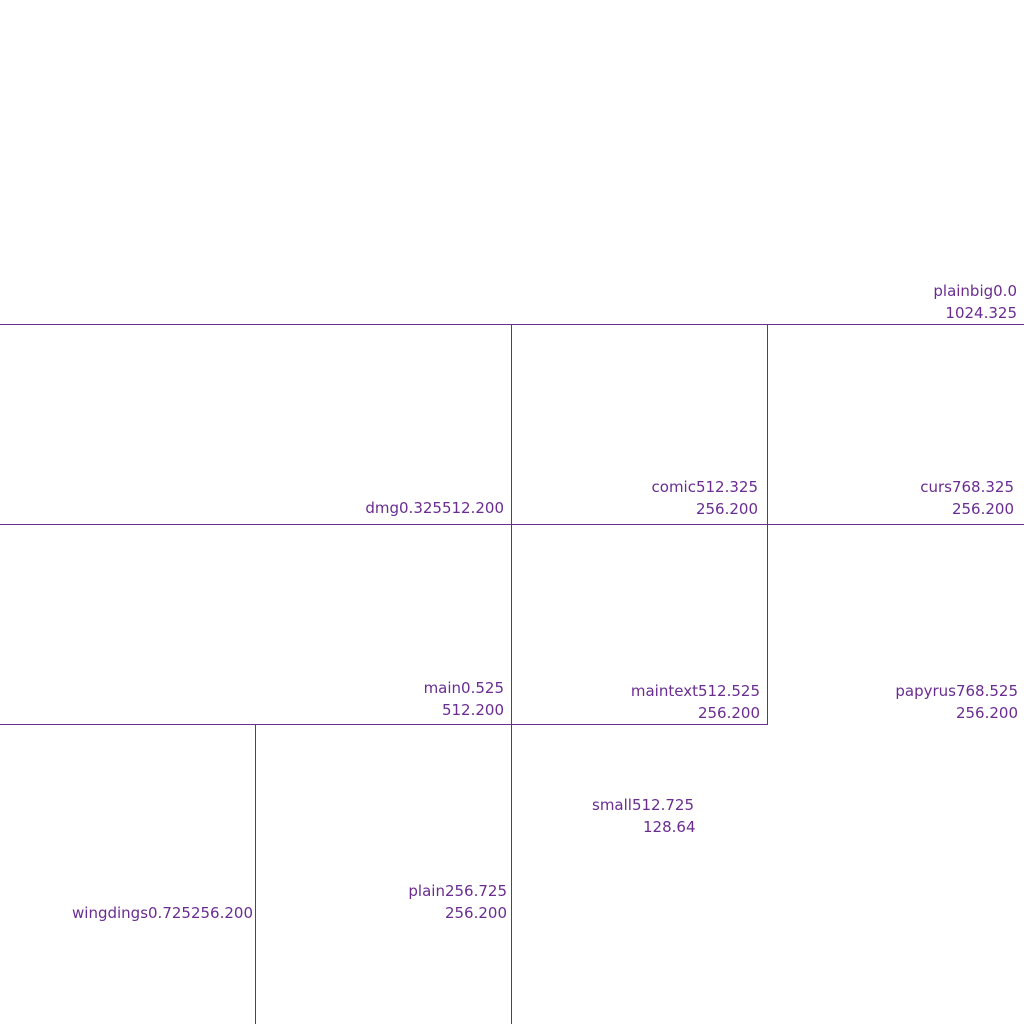  Describe the element at coordinates (612, 805) in the screenshot. I see `region-name: small` at that location.